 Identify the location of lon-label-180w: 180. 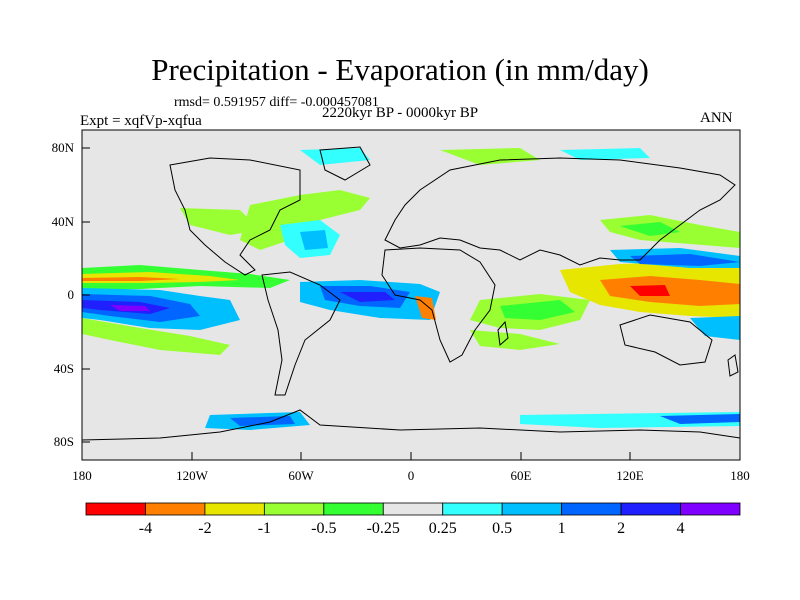
(82, 475).